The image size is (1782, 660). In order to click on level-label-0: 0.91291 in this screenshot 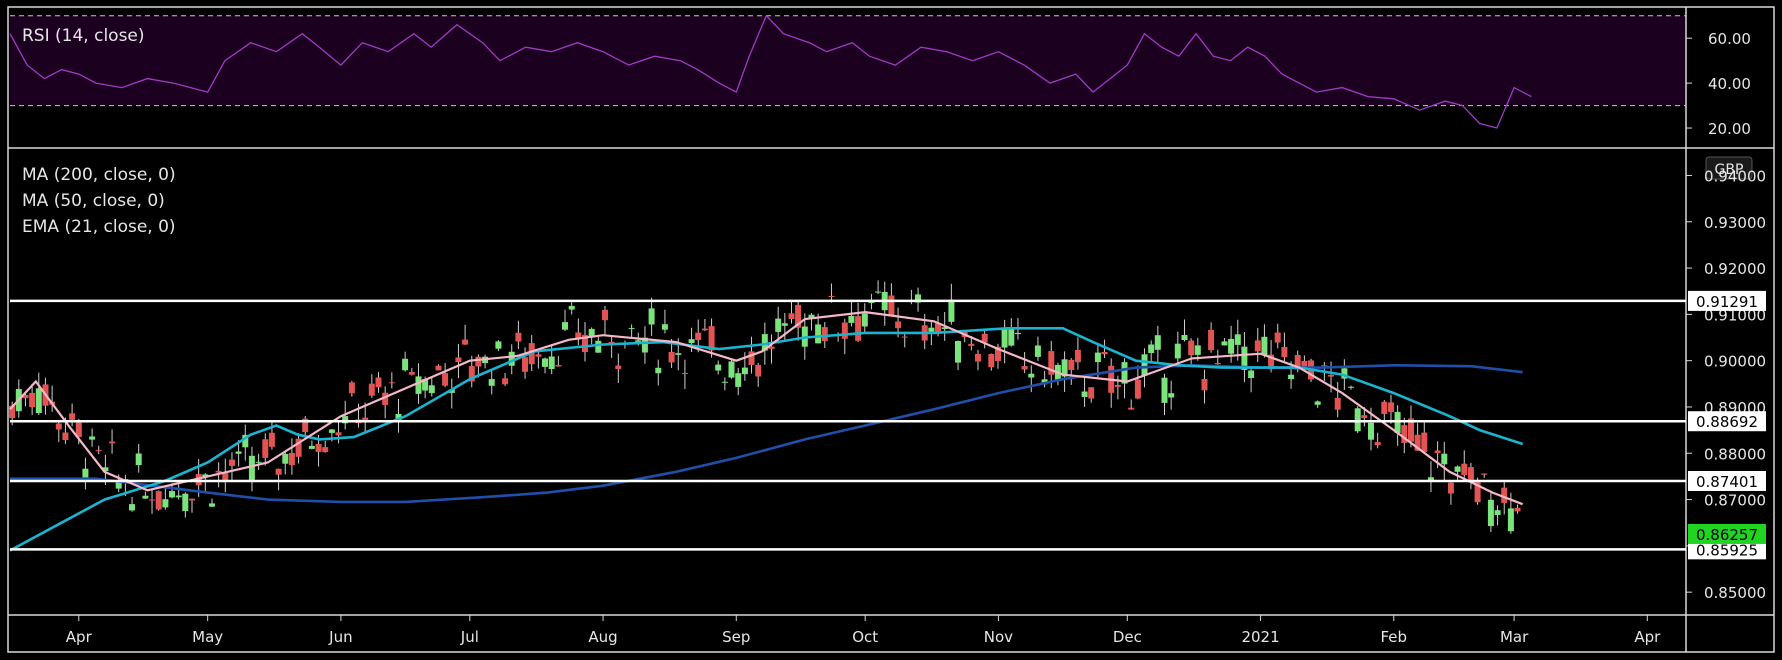, I will do `click(1727, 302)`.